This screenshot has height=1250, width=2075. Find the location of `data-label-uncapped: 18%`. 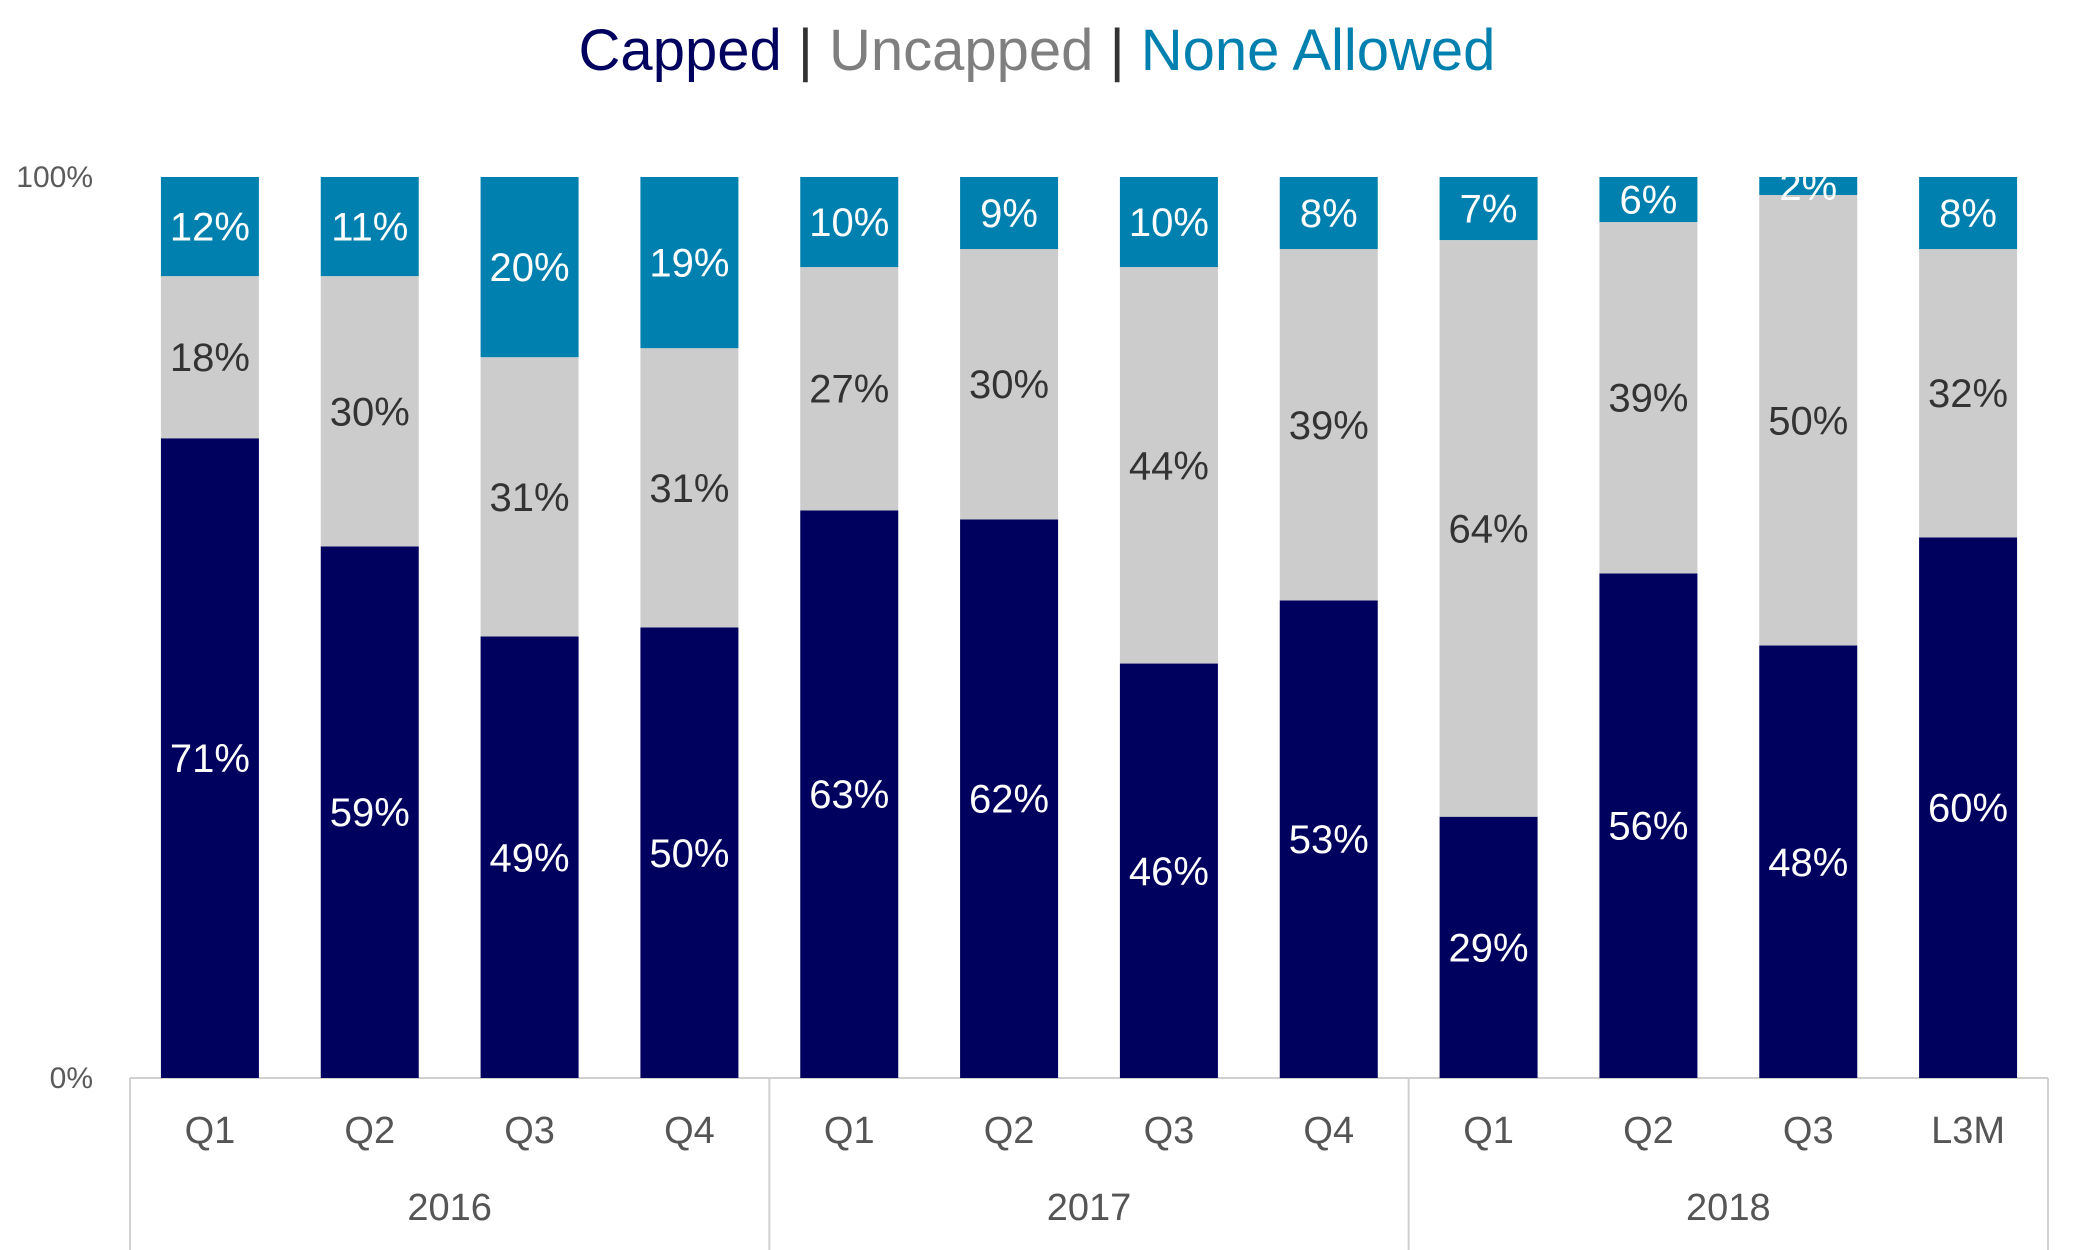

data-label-uncapped: 18% is located at coordinates (210, 358).